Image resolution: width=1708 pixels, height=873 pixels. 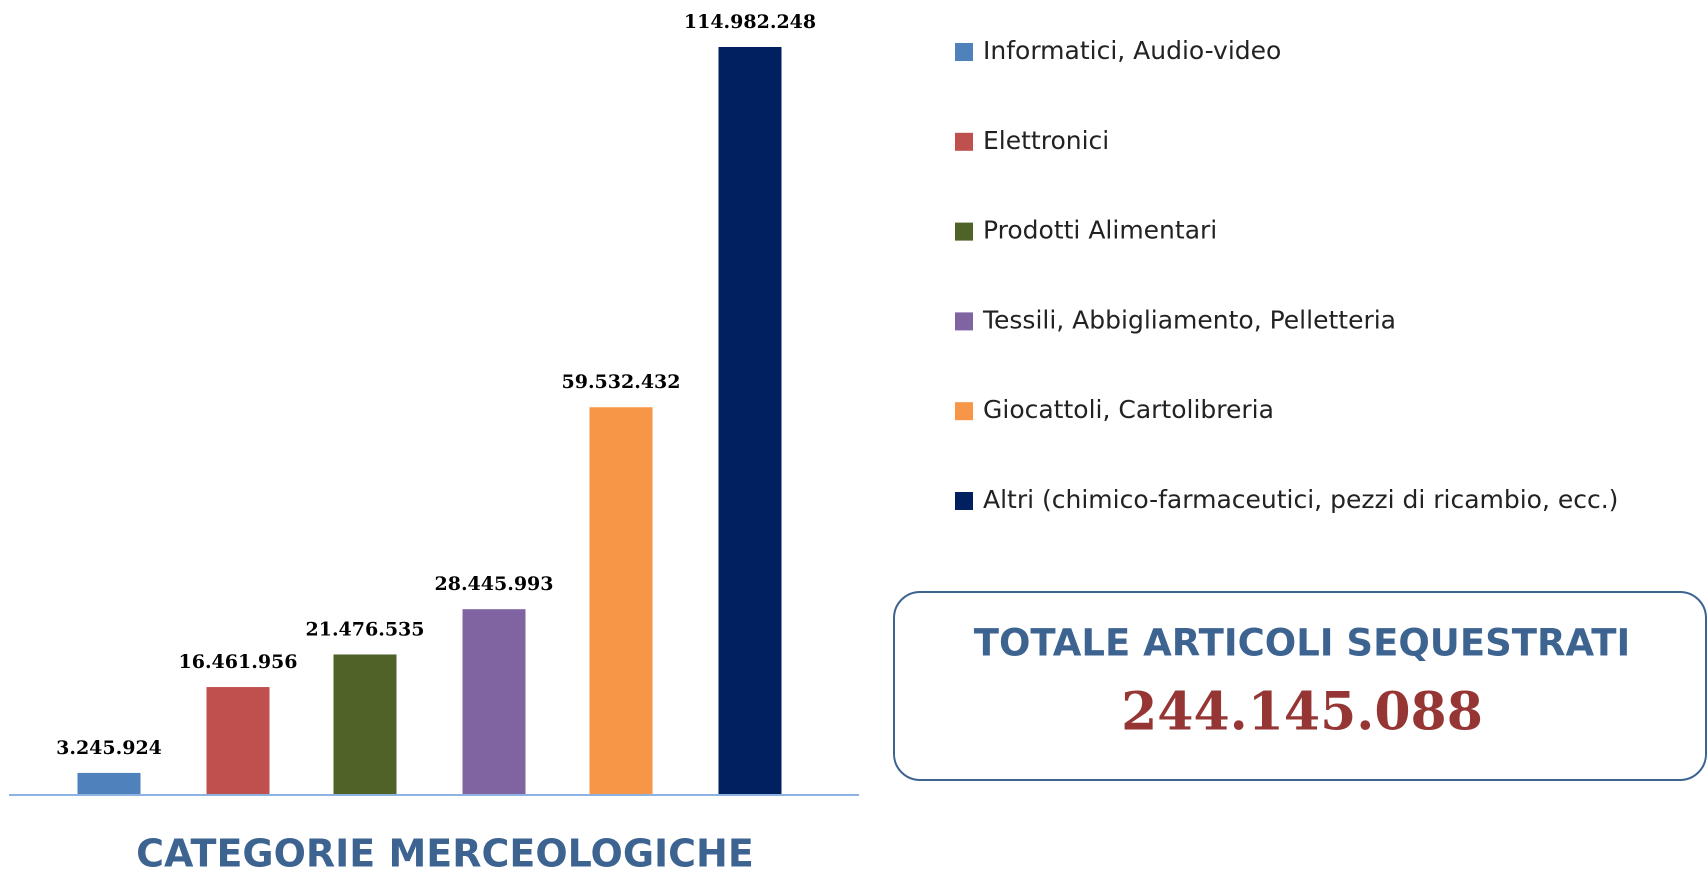 What do you see at coordinates (1302, 643) in the screenshot?
I see `total-title: TOTALE ARTICOLI SEQUESTRATI` at bounding box center [1302, 643].